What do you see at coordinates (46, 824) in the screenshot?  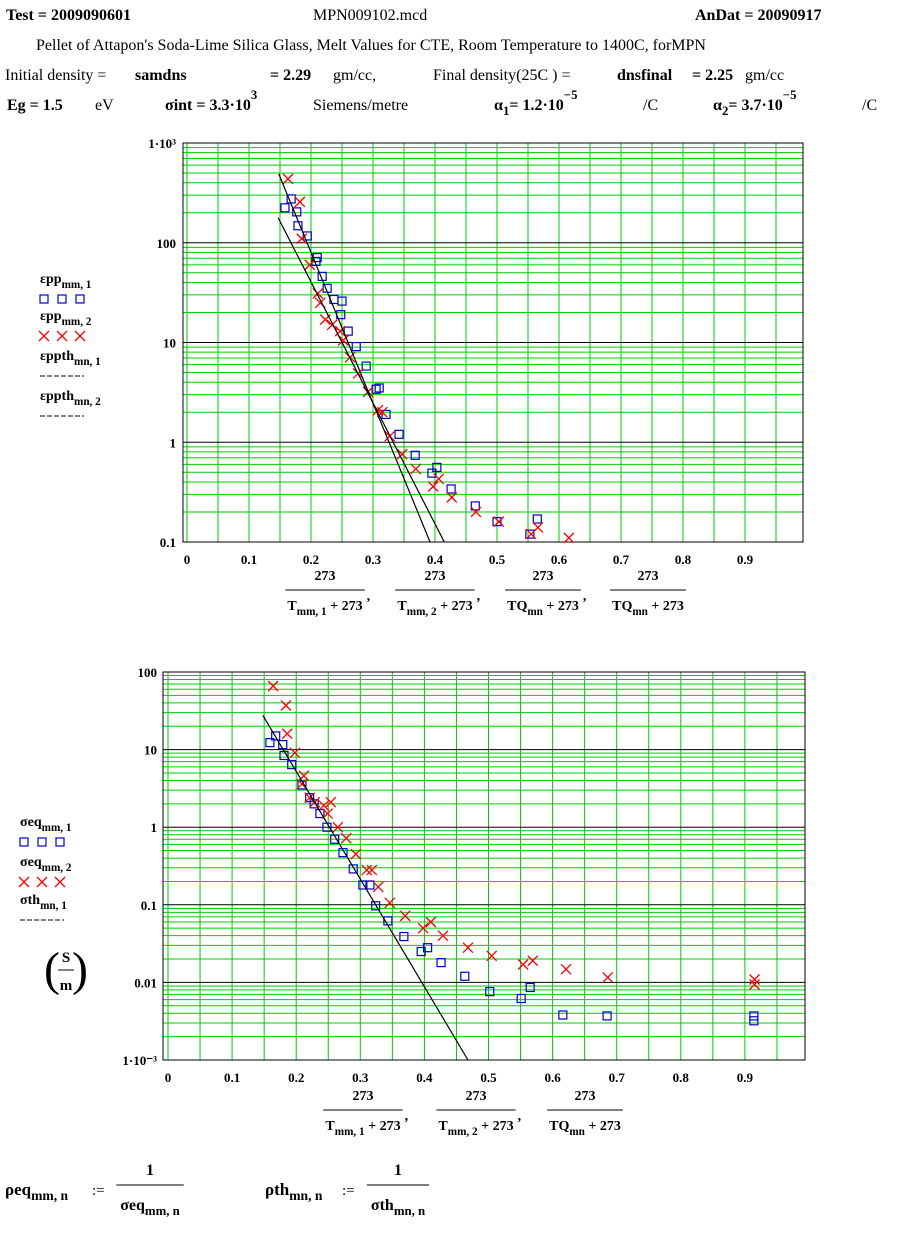 I see `legend-label: σeqmm, 1` at bounding box center [46, 824].